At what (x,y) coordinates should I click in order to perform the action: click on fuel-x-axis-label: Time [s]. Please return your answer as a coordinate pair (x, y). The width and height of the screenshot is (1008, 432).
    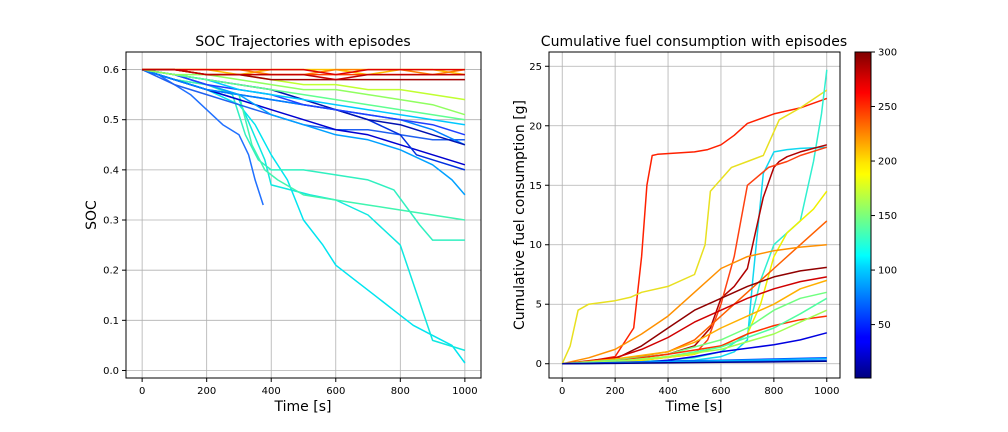
    Looking at the image, I should click on (694, 407).